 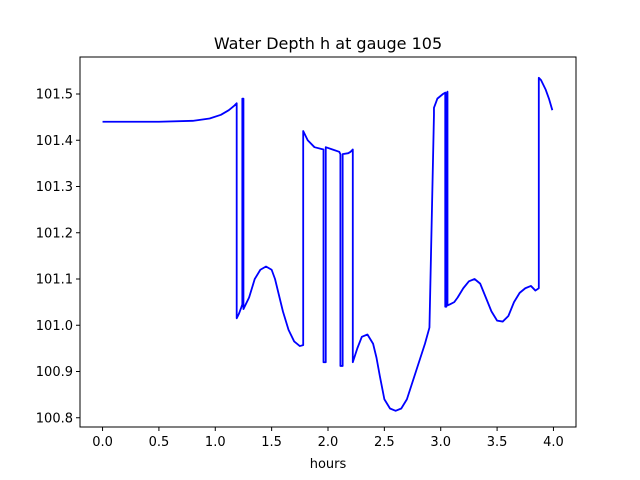 I want to click on x-tick-label: 2.5, so click(x=384, y=442).